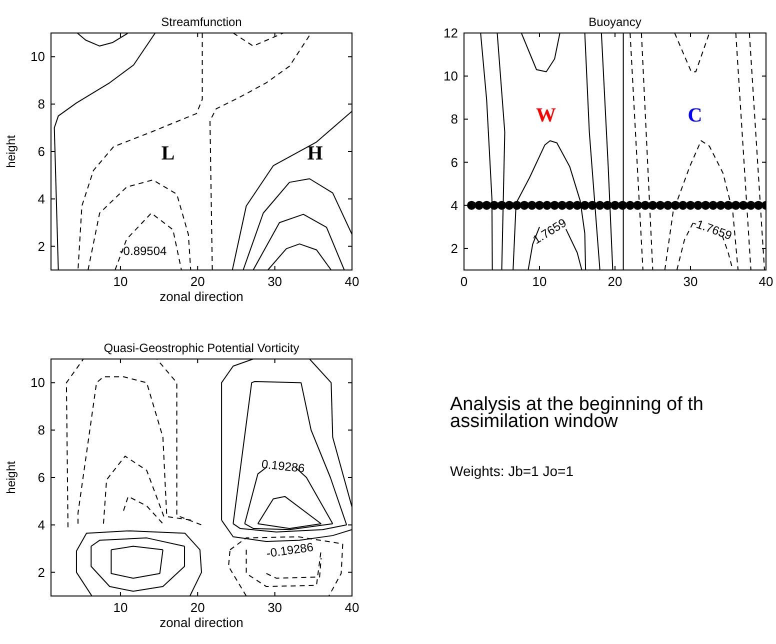 Image resolution: width=776 pixels, height=644 pixels. What do you see at coordinates (512, 471) in the screenshot?
I see `text: Weights: Jb=1 Jo=1` at bounding box center [512, 471].